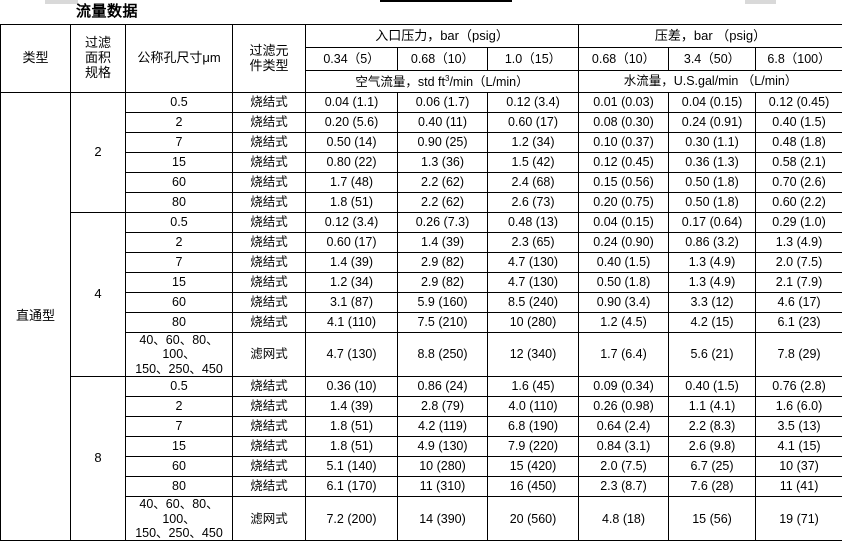 This screenshot has height=541, width=842. Describe the element at coordinates (712, 59) in the screenshot. I see `header-diff-pressure-col-2: 3.4（50）` at that location.